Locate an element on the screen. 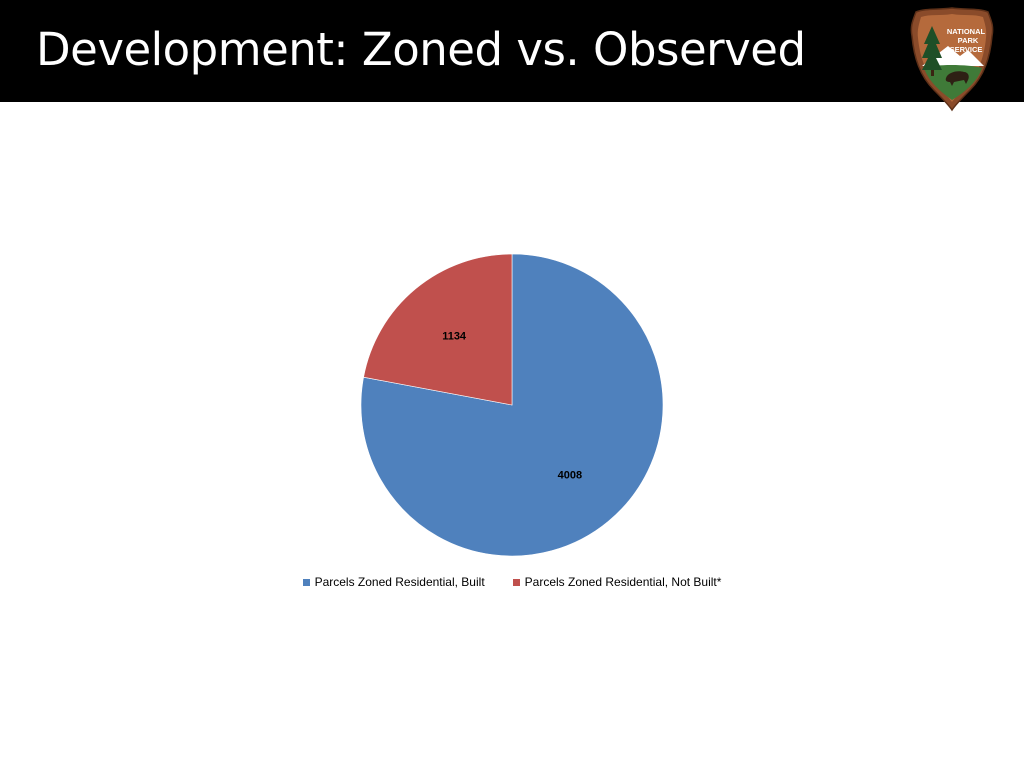 The image size is (1024, 768). data-label-2: 1134 is located at coordinates (454, 336).